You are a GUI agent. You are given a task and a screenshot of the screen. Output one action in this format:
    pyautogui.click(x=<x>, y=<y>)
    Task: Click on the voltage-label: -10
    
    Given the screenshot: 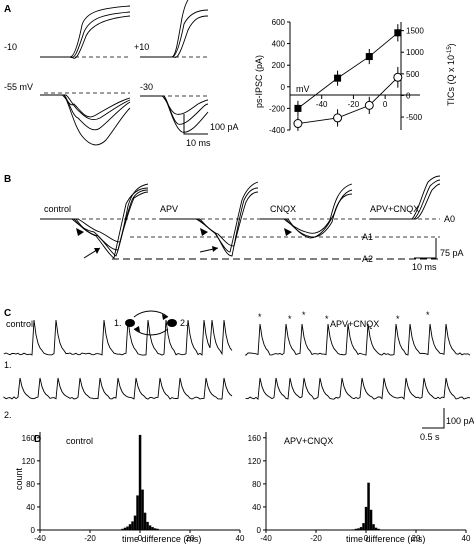 What is the action you would take?
    pyautogui.click(x=10, y=47)
    